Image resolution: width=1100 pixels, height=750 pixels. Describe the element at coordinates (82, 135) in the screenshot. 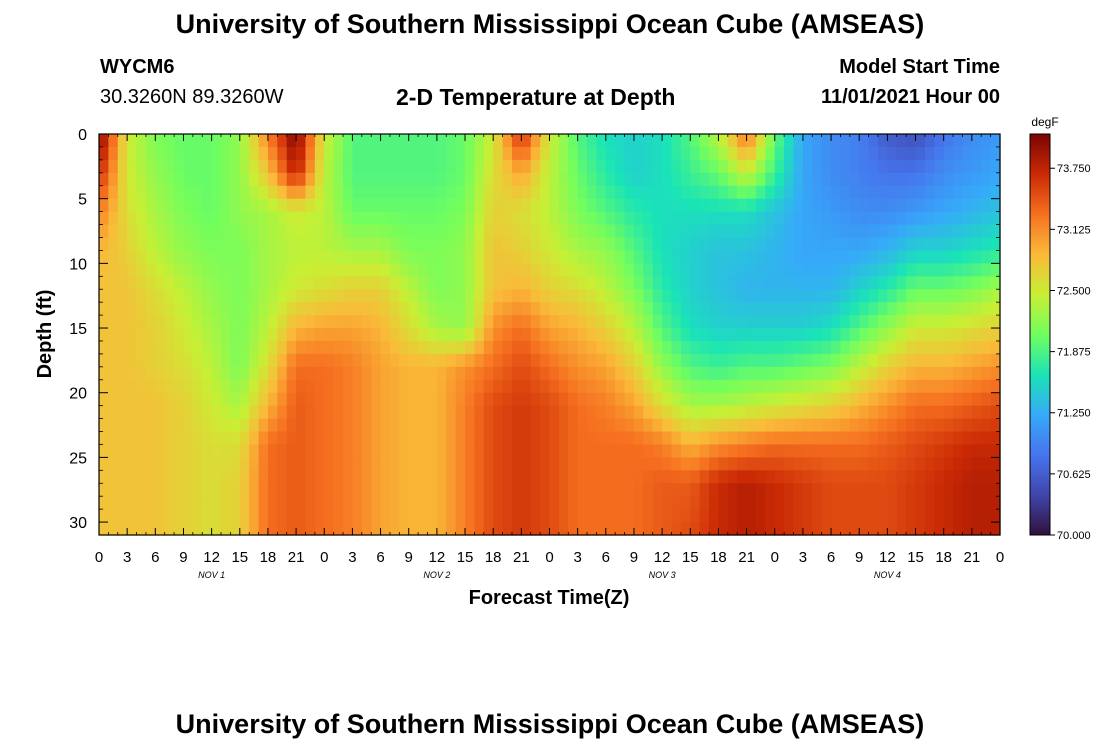

I see `y-tick-label: 0` at that location.